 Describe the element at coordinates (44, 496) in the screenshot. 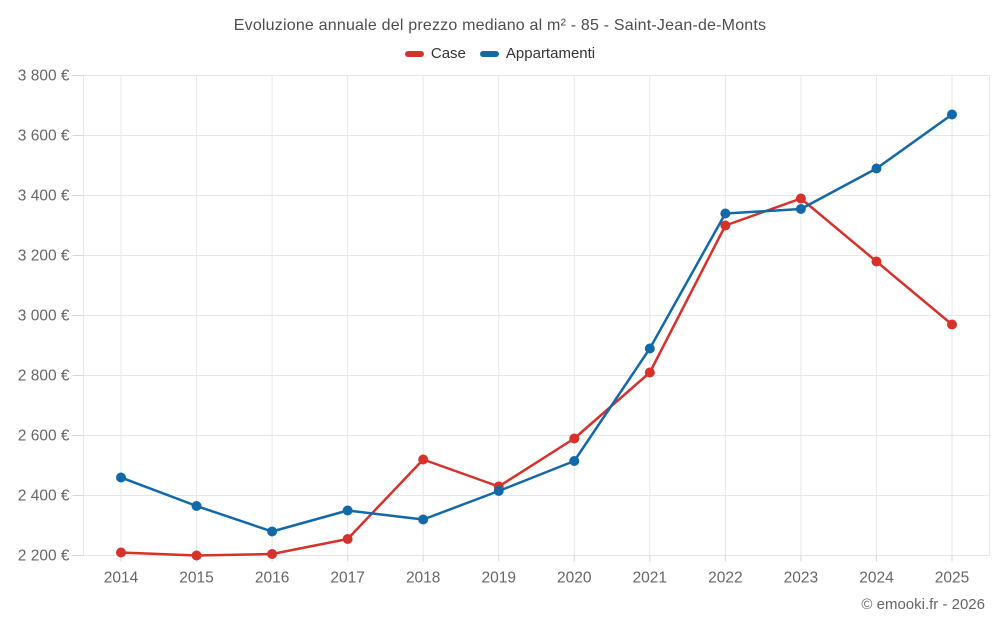

I see `y-axis-label: 2 400 €` at that location.